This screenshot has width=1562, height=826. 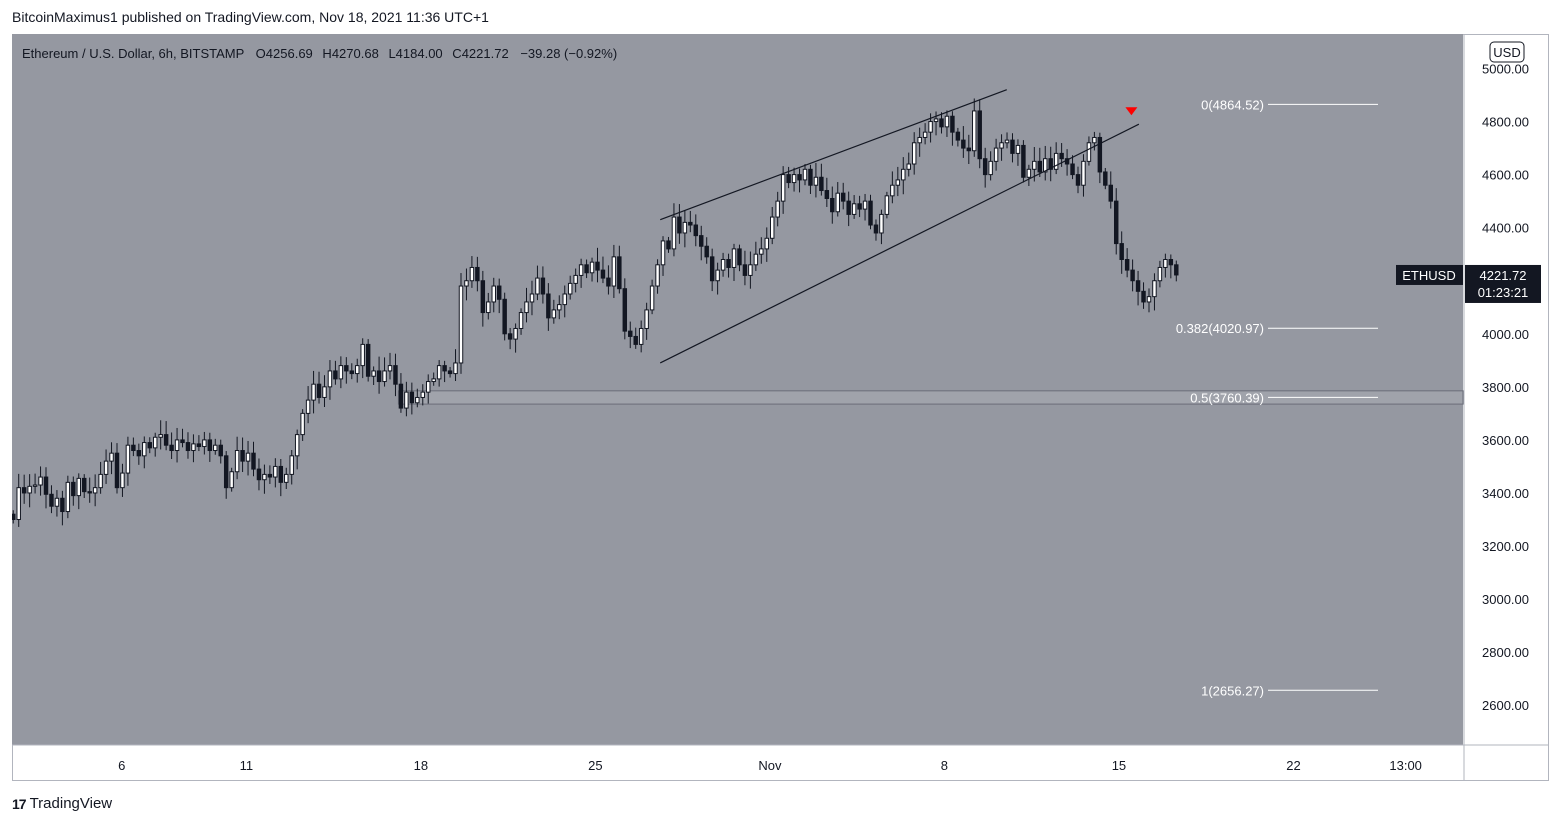 I want to click on x-tick-label: 22, so click(x=1293, y=765).